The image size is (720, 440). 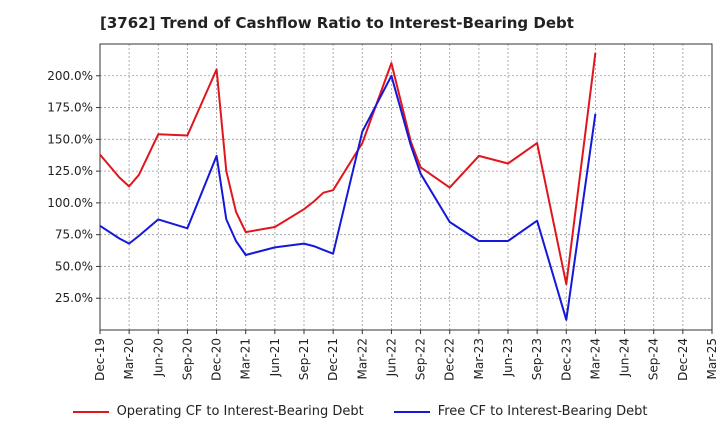 I want to click on x-tick-label: Jun-24, so click(x=625, y=357).